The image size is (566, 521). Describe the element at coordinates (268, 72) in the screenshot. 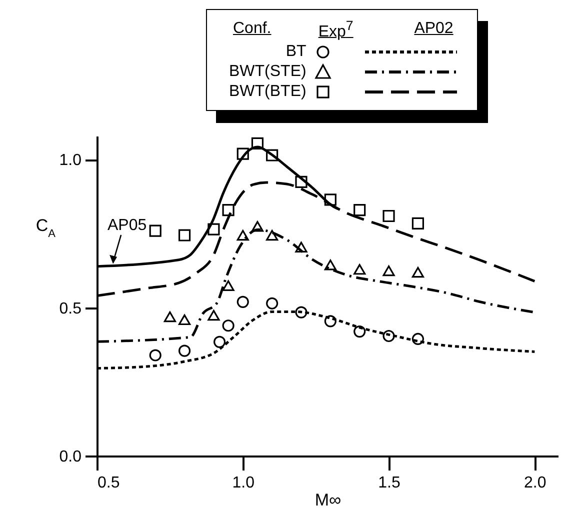

I see `legend-label: BWT(STE)` at that location.